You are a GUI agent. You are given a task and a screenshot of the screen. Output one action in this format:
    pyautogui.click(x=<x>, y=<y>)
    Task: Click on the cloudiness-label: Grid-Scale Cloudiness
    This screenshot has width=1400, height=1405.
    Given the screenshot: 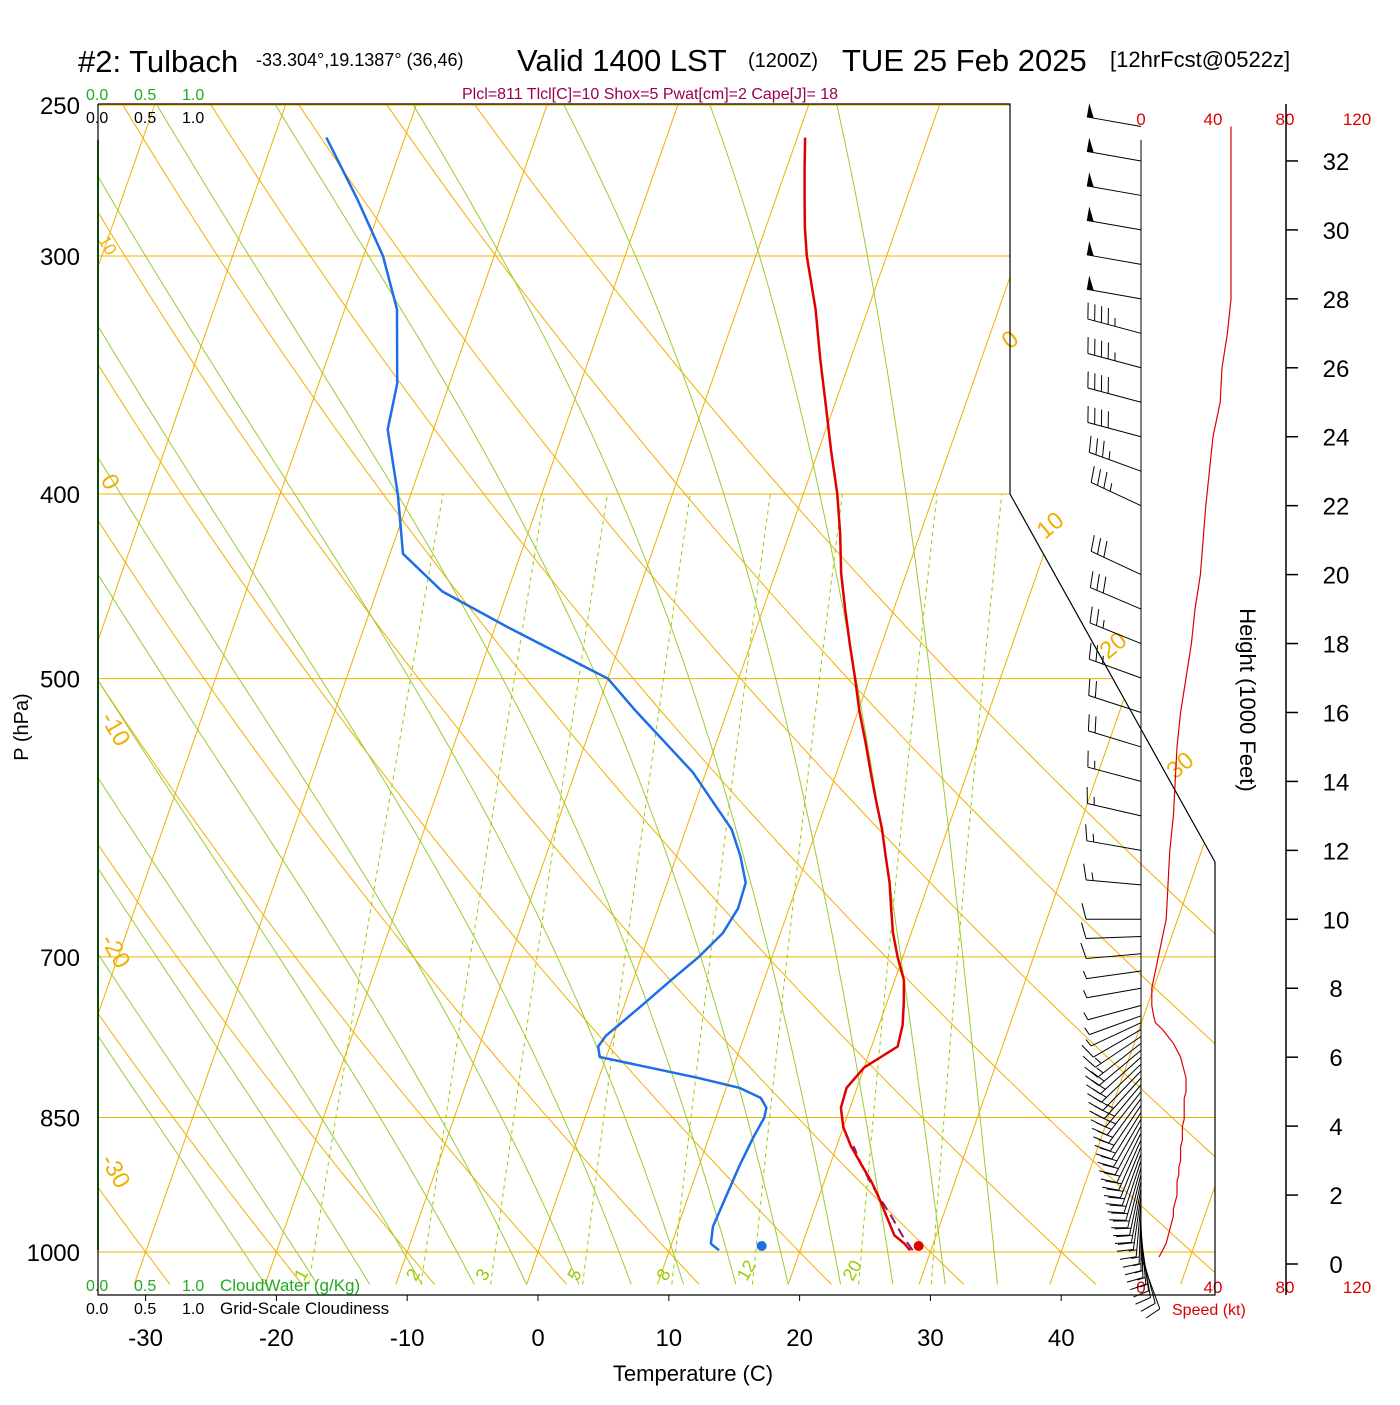 What is the action you would take?
    pyautogui.click(x=304, y=1308)
    